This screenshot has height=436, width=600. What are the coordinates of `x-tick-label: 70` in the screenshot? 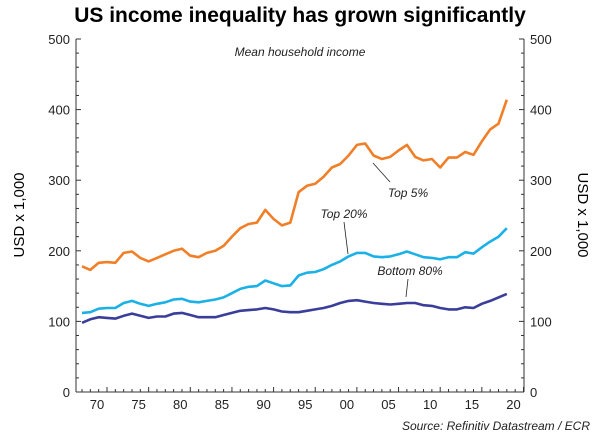 It's located at (97, 404).